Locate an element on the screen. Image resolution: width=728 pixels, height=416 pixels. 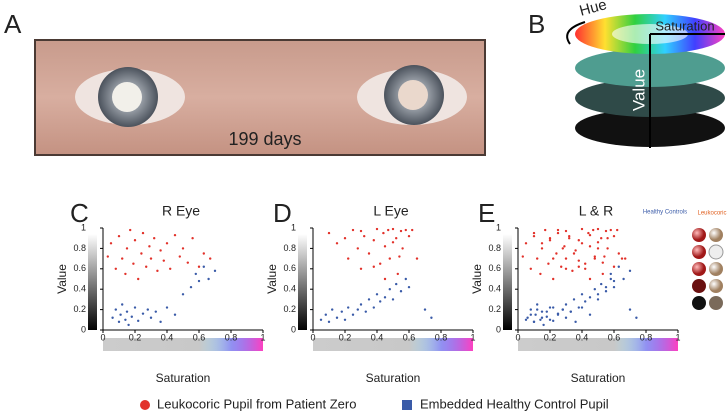
panel-label: C is located at coordinates (79, 213).